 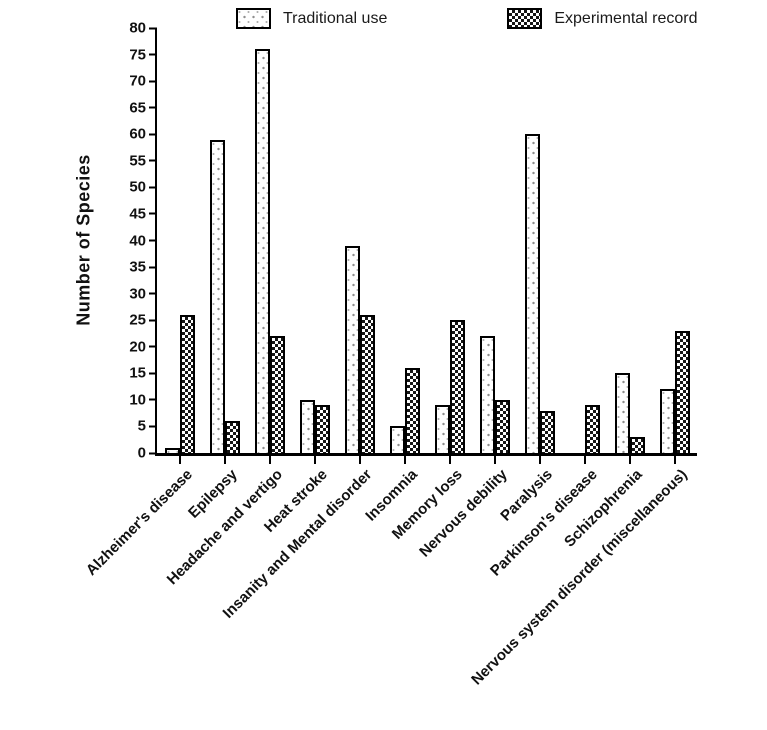 What do you see at coordinates (137, 28) in the screenshot?
I see `y-tick: 80` at bounding box center [137, 28].